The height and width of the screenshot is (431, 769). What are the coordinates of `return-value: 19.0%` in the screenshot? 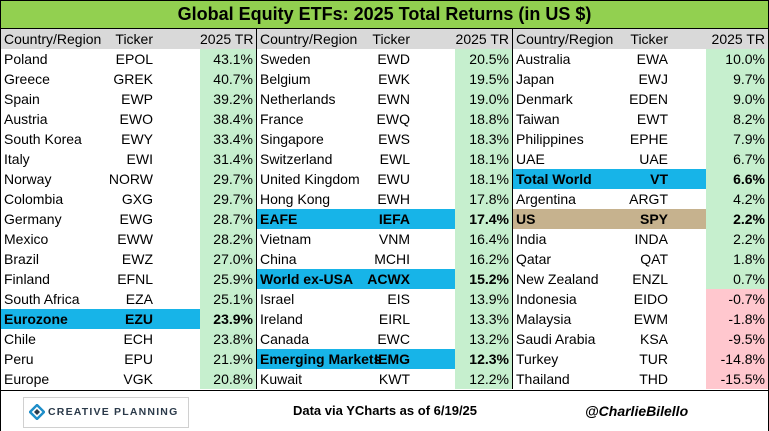 It's located at (489, 99).